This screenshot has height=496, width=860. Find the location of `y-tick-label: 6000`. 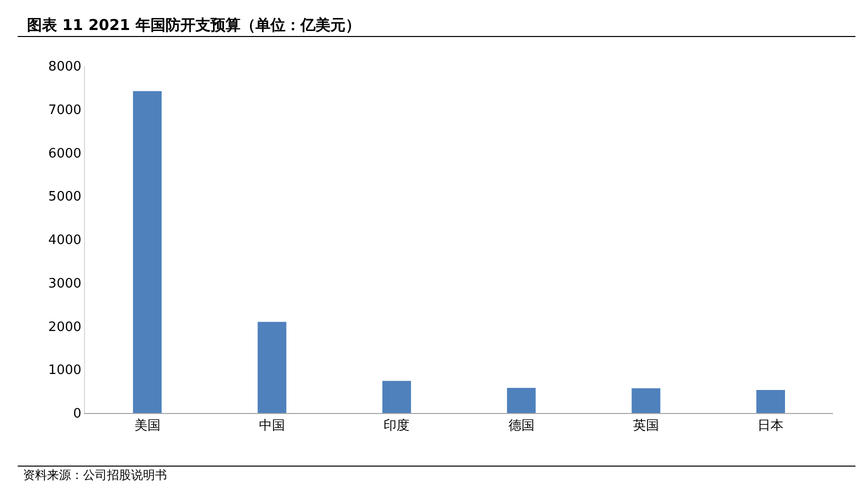

y-tick-label: 6000 is located at coordinates (65, 154).